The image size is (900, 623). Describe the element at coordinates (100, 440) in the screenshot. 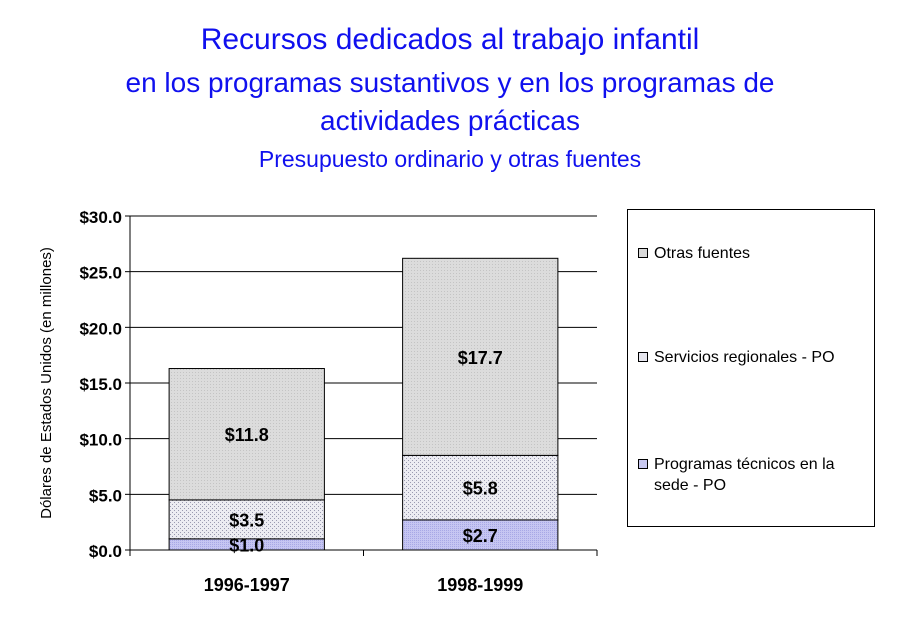

I see `y-tick-label: $10.0` at that location.